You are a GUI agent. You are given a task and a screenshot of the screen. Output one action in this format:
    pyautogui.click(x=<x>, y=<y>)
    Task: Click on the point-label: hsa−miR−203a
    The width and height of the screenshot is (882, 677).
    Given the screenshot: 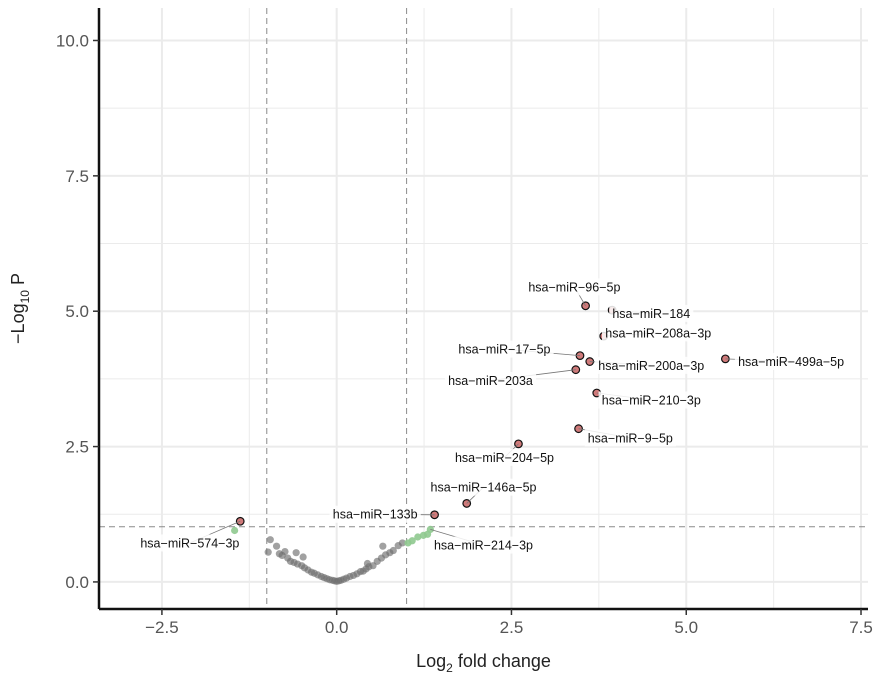 What is the action you would take?
    pyautogui.click(x=490, y=381)
    